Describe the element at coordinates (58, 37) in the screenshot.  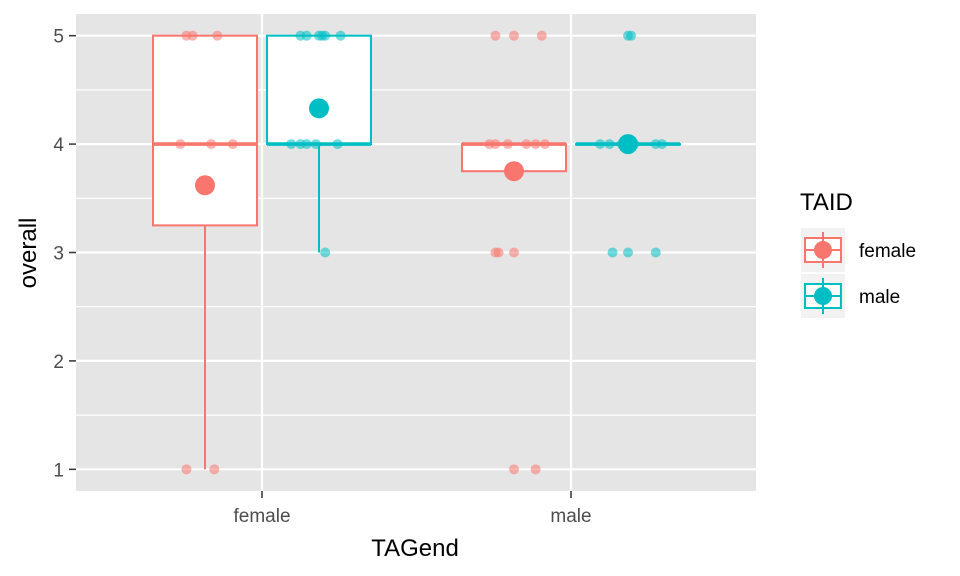
I see `y-tick-label: 5` at that location.